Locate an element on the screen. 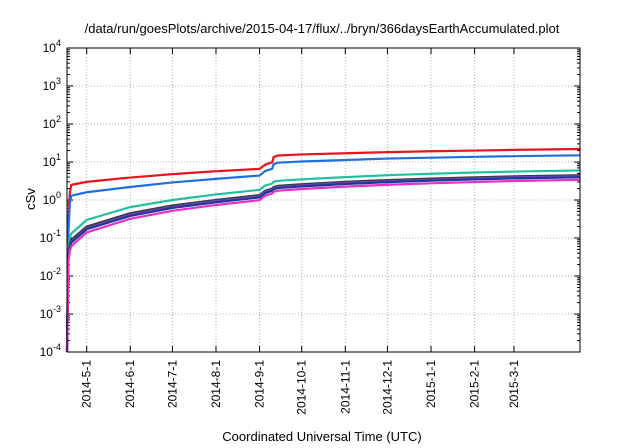 The height and width of the screenshot is (448, 640). y-tick-exponent: 3 is located at coordinates (58, 81).